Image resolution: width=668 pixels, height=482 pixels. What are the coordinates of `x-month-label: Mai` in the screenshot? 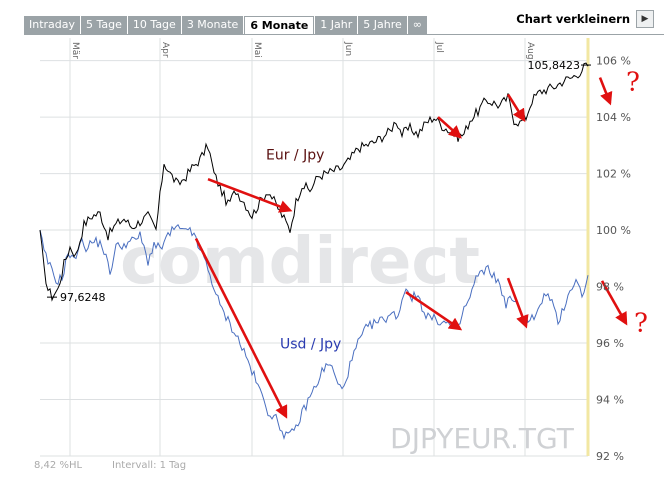 It's located at (257, 50).